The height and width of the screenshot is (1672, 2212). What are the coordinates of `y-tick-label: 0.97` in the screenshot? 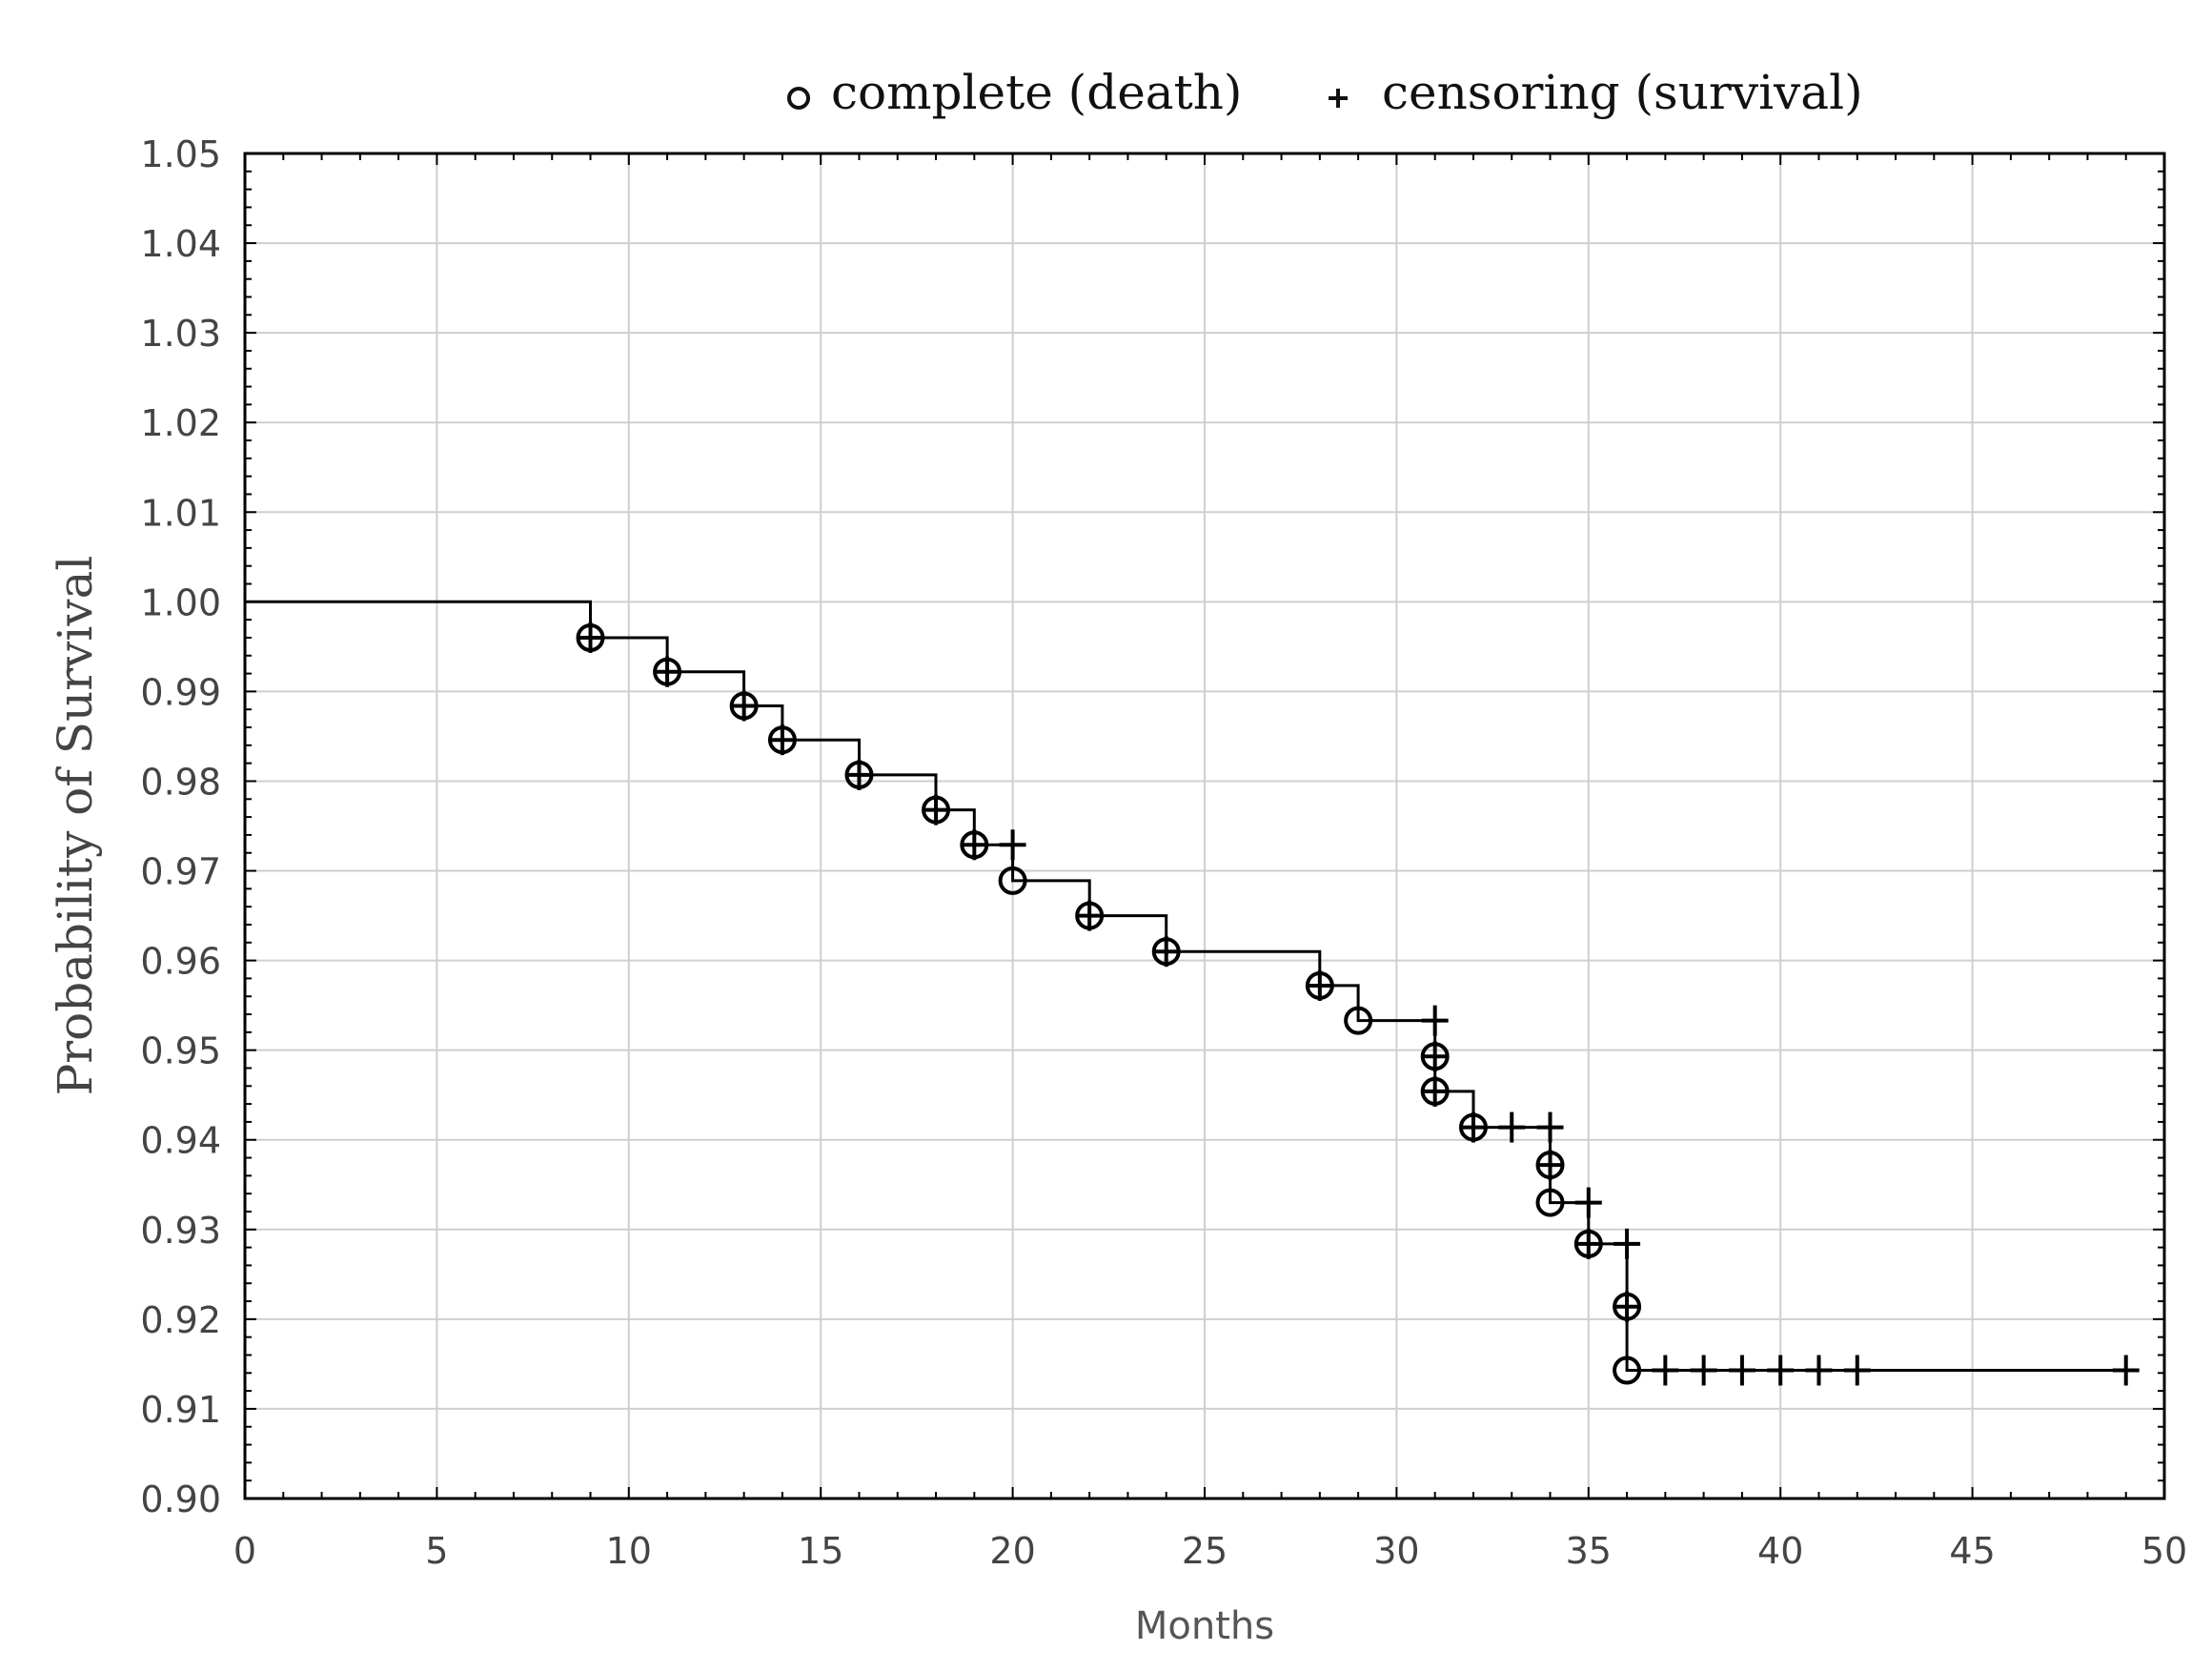 It's located at (180, 872).